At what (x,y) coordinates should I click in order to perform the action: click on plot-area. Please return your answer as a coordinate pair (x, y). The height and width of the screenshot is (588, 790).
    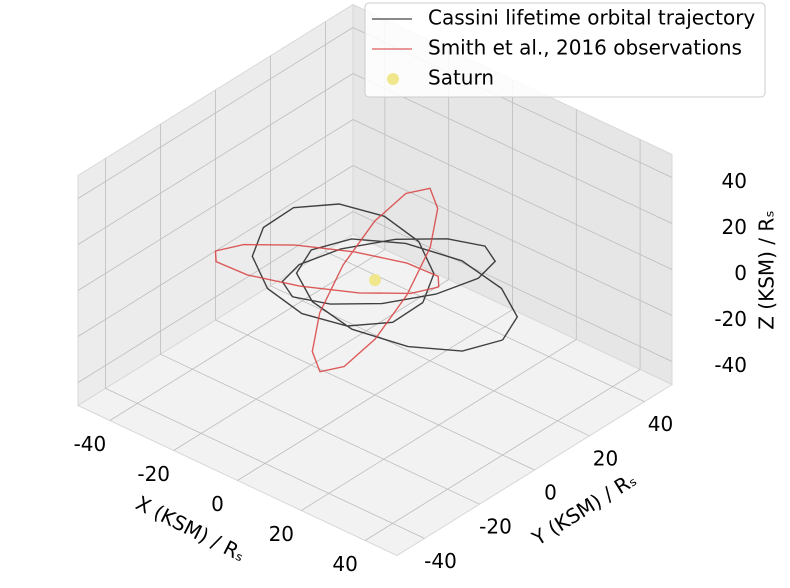
    Looking at the image, I should click on (366, 280).